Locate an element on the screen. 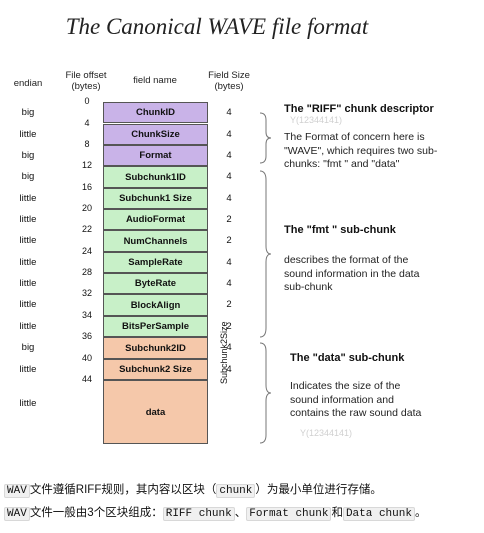  field-cell: BitsPerSample is located at coordinates (155, 326).